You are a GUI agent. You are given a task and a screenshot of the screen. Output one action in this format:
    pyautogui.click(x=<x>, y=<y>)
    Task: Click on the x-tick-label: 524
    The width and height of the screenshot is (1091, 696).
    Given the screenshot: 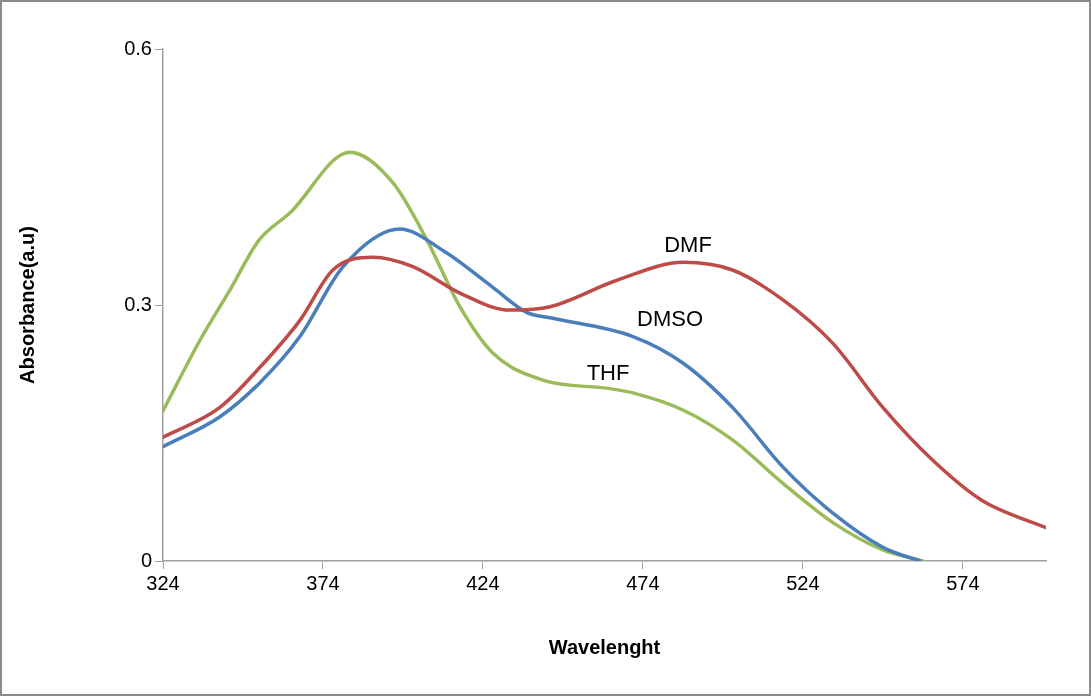 What is the action you would take?
    pyautogui.click(x=803, y=582)
    